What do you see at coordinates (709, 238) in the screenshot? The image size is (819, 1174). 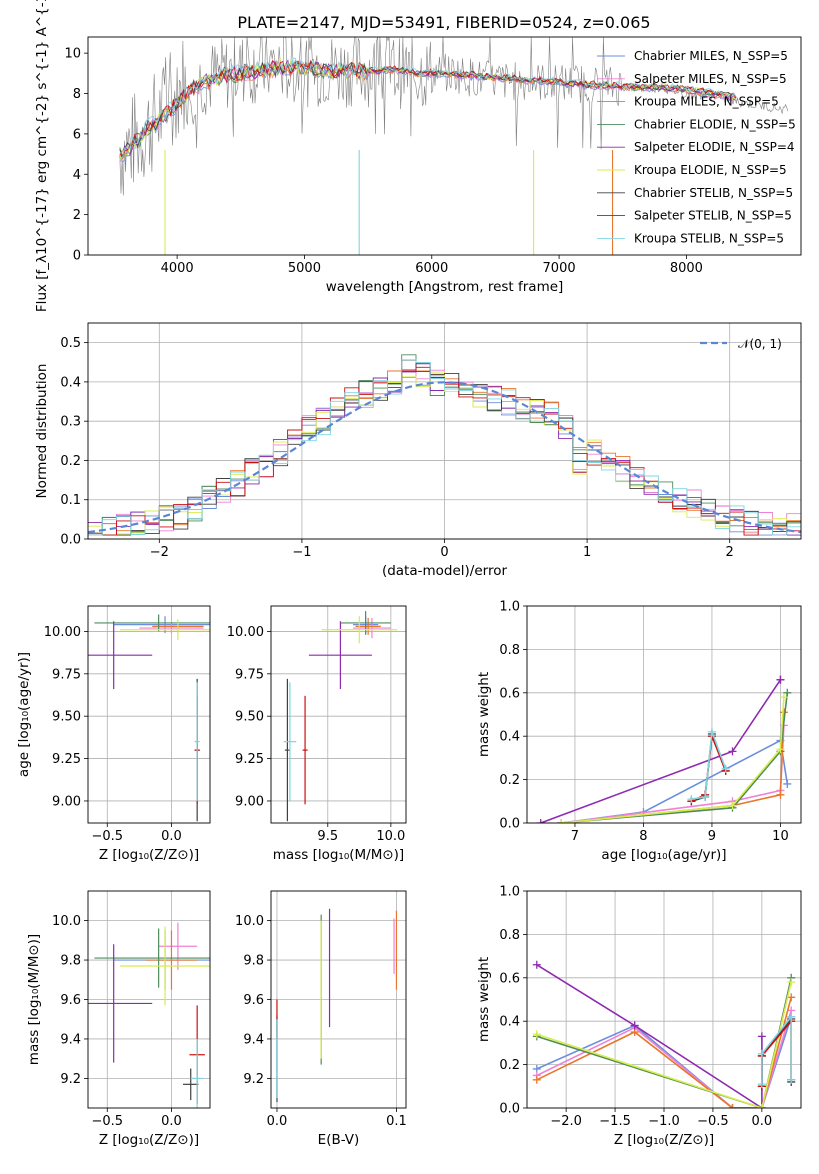 I see `legend-entry: Kroupa STELIB, N_SSP=5` at bounding box center [709, 238].